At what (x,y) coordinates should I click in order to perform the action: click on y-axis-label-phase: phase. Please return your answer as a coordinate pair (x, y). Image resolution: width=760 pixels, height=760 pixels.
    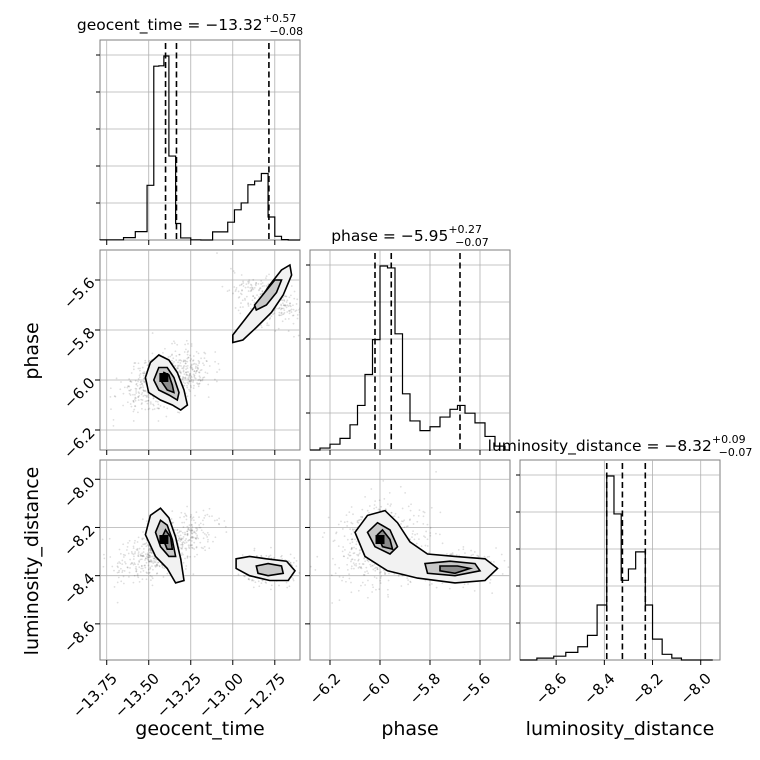
    Looking at the image, I should click on (32, 350).